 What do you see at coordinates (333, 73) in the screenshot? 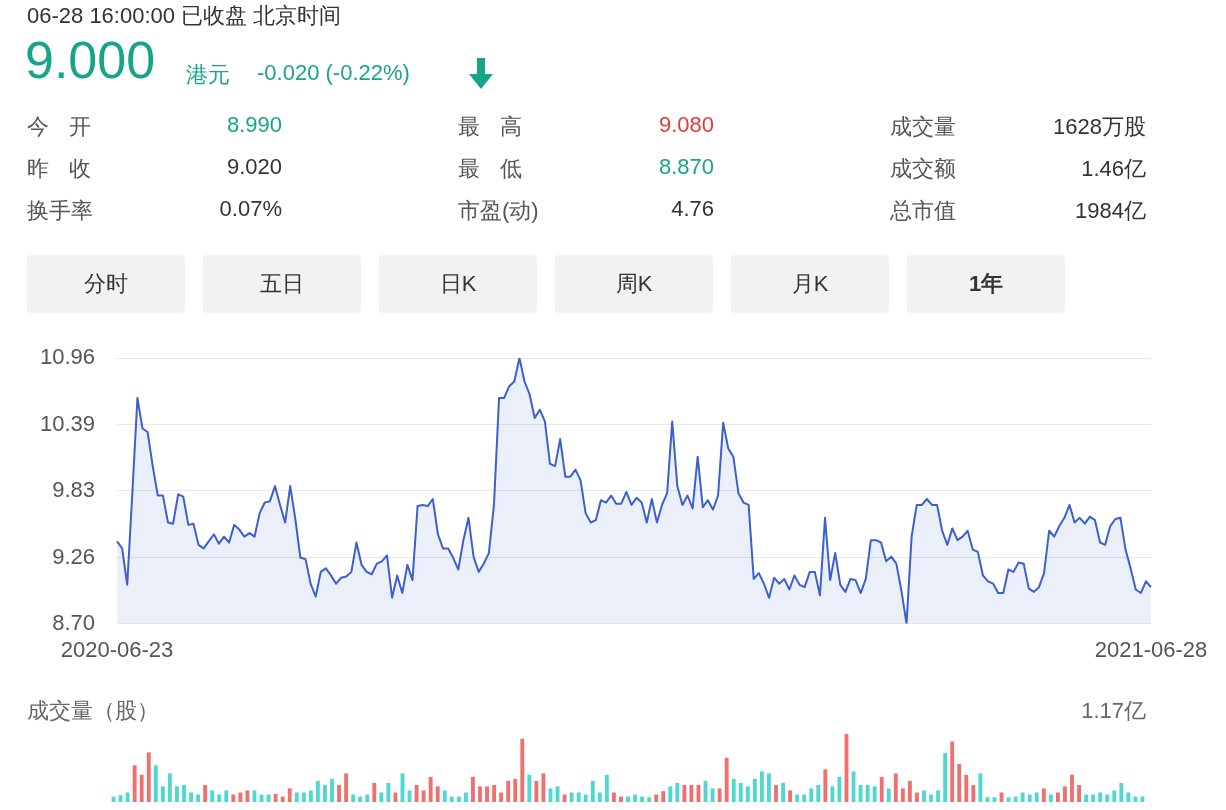
I see `text: -0.020 (-0.22%)` at bounding box center [333, 73].